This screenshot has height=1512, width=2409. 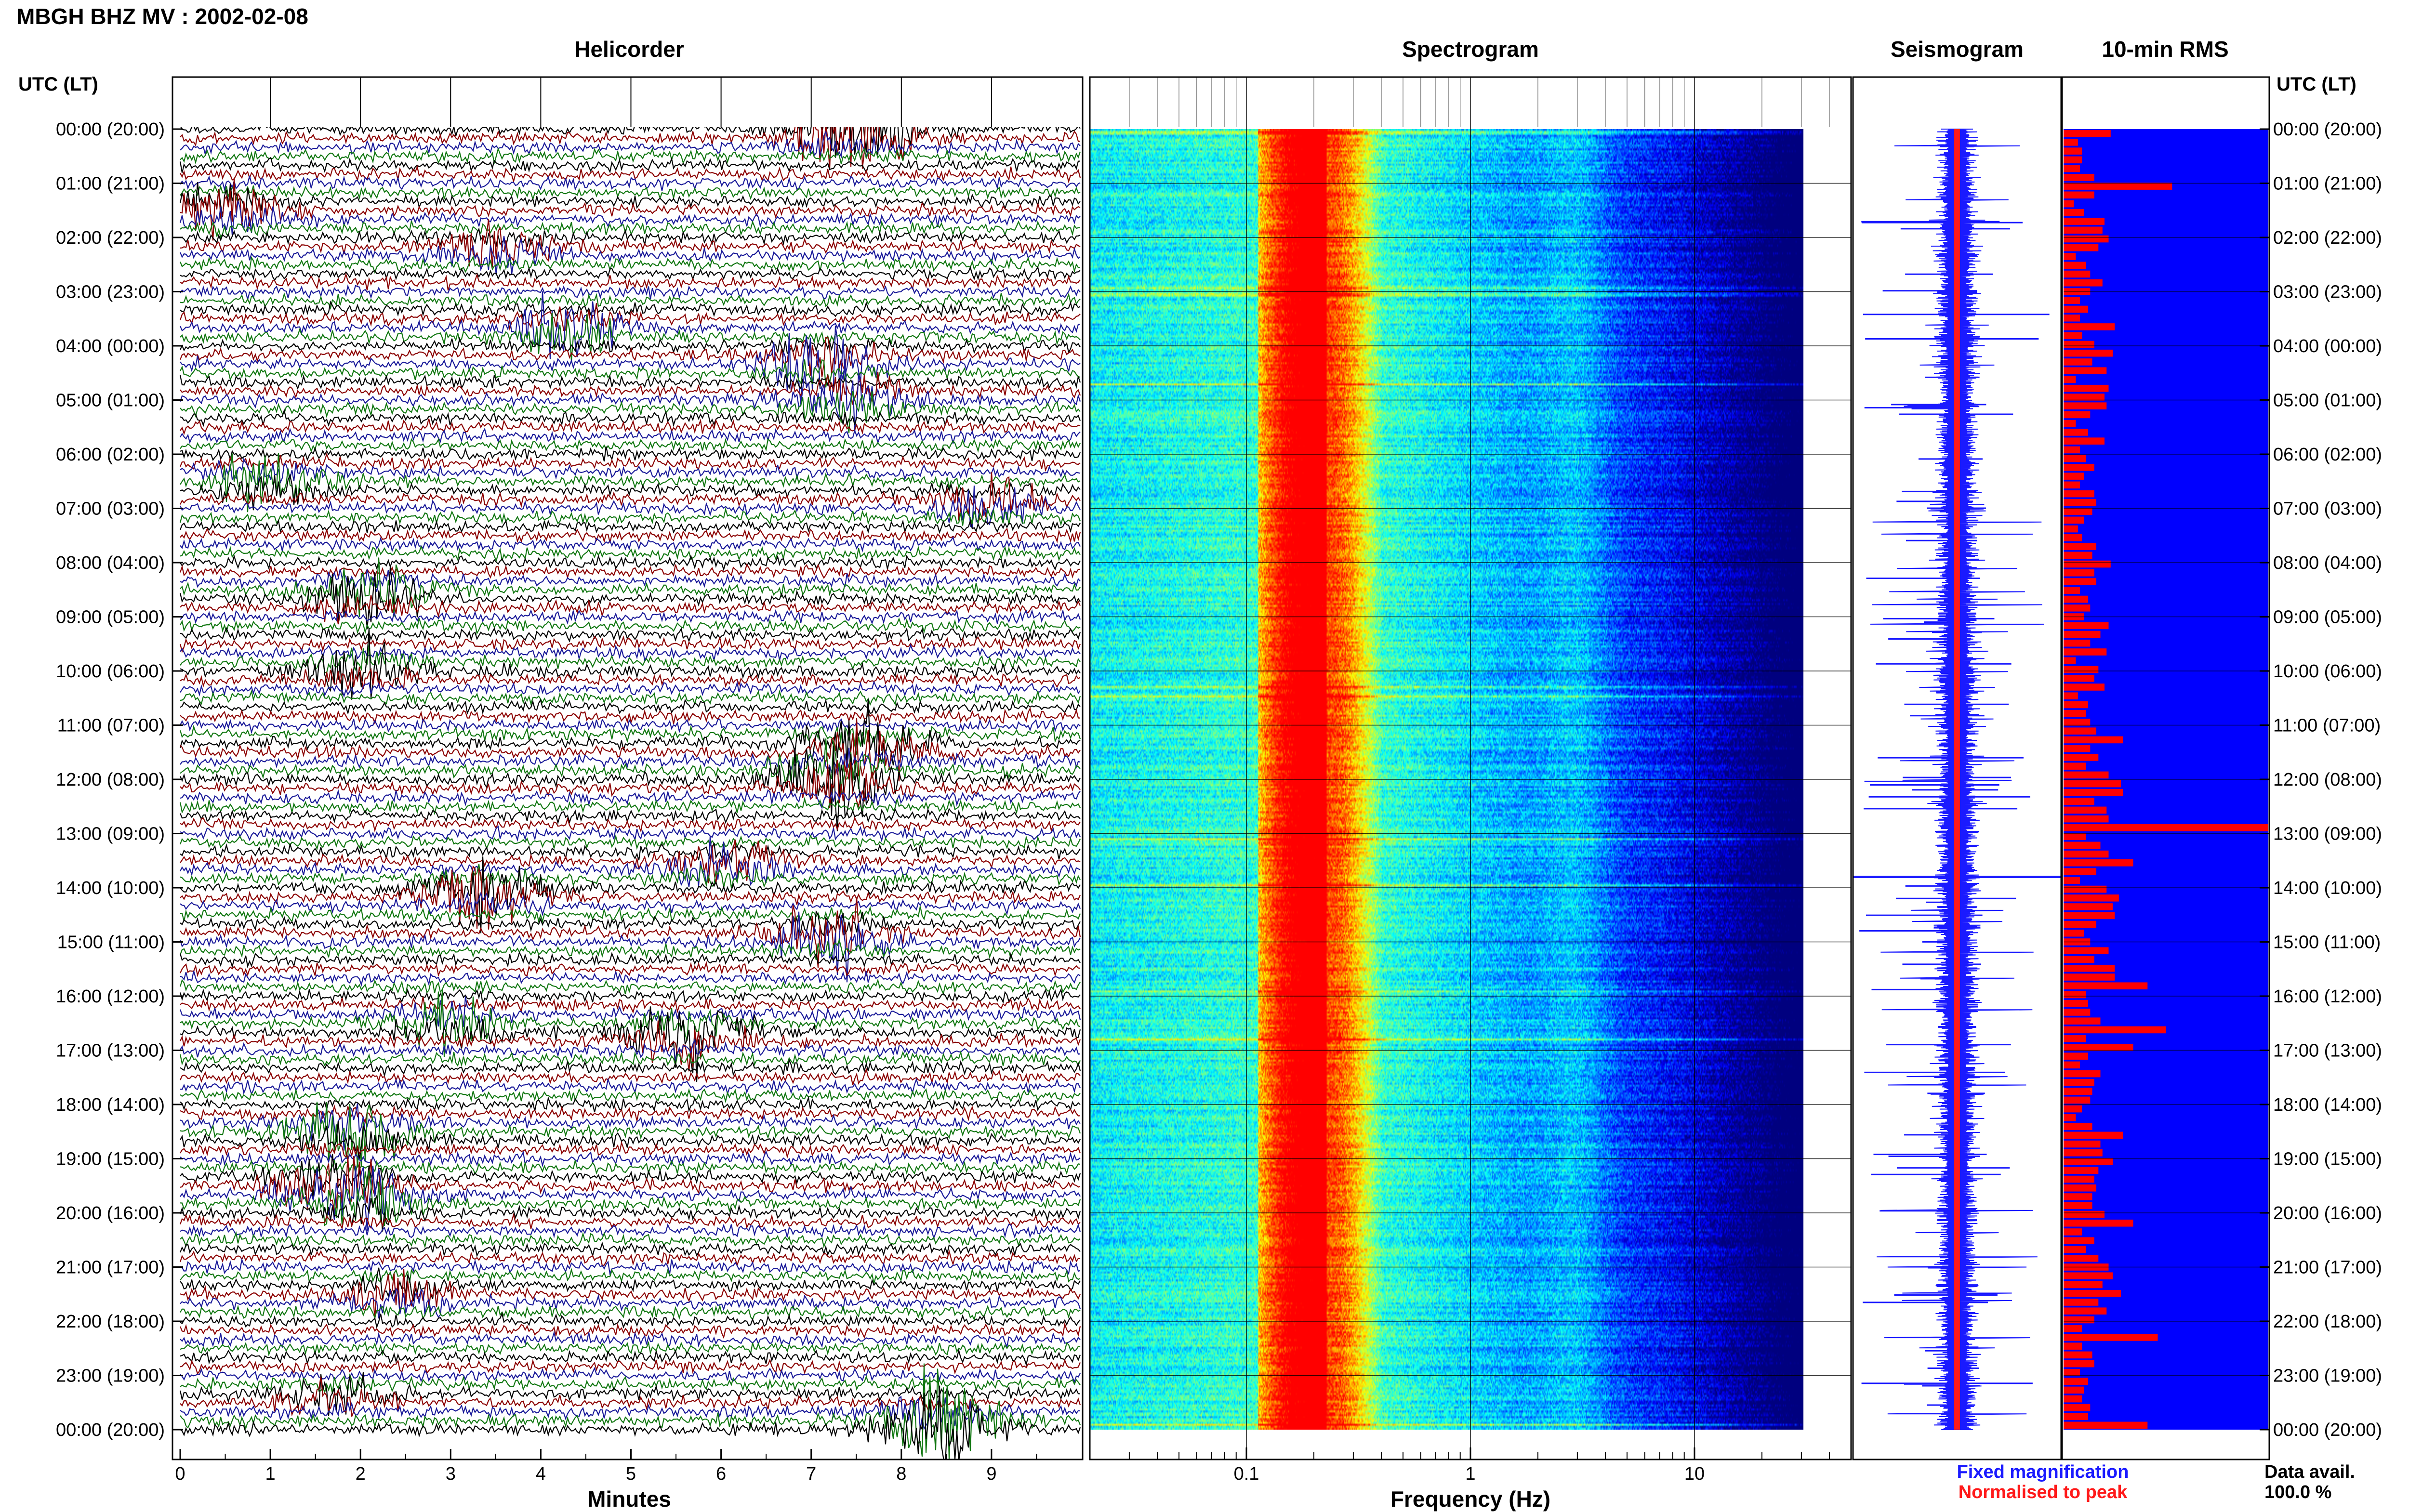 What do you see at coordinates (2316, 84) in the screenshot?
I see `right-time-label: UTC (LT)` at bounding box center [2316, 84].